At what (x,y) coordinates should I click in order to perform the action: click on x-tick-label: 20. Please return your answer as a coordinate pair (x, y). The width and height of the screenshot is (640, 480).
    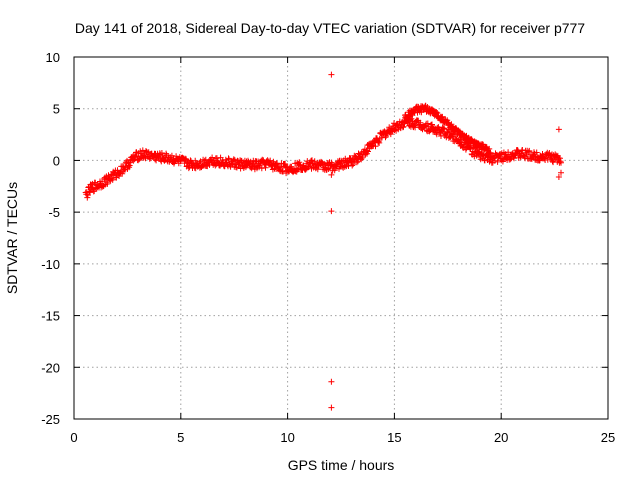
    Looking at the image, I should click on (501, 437).